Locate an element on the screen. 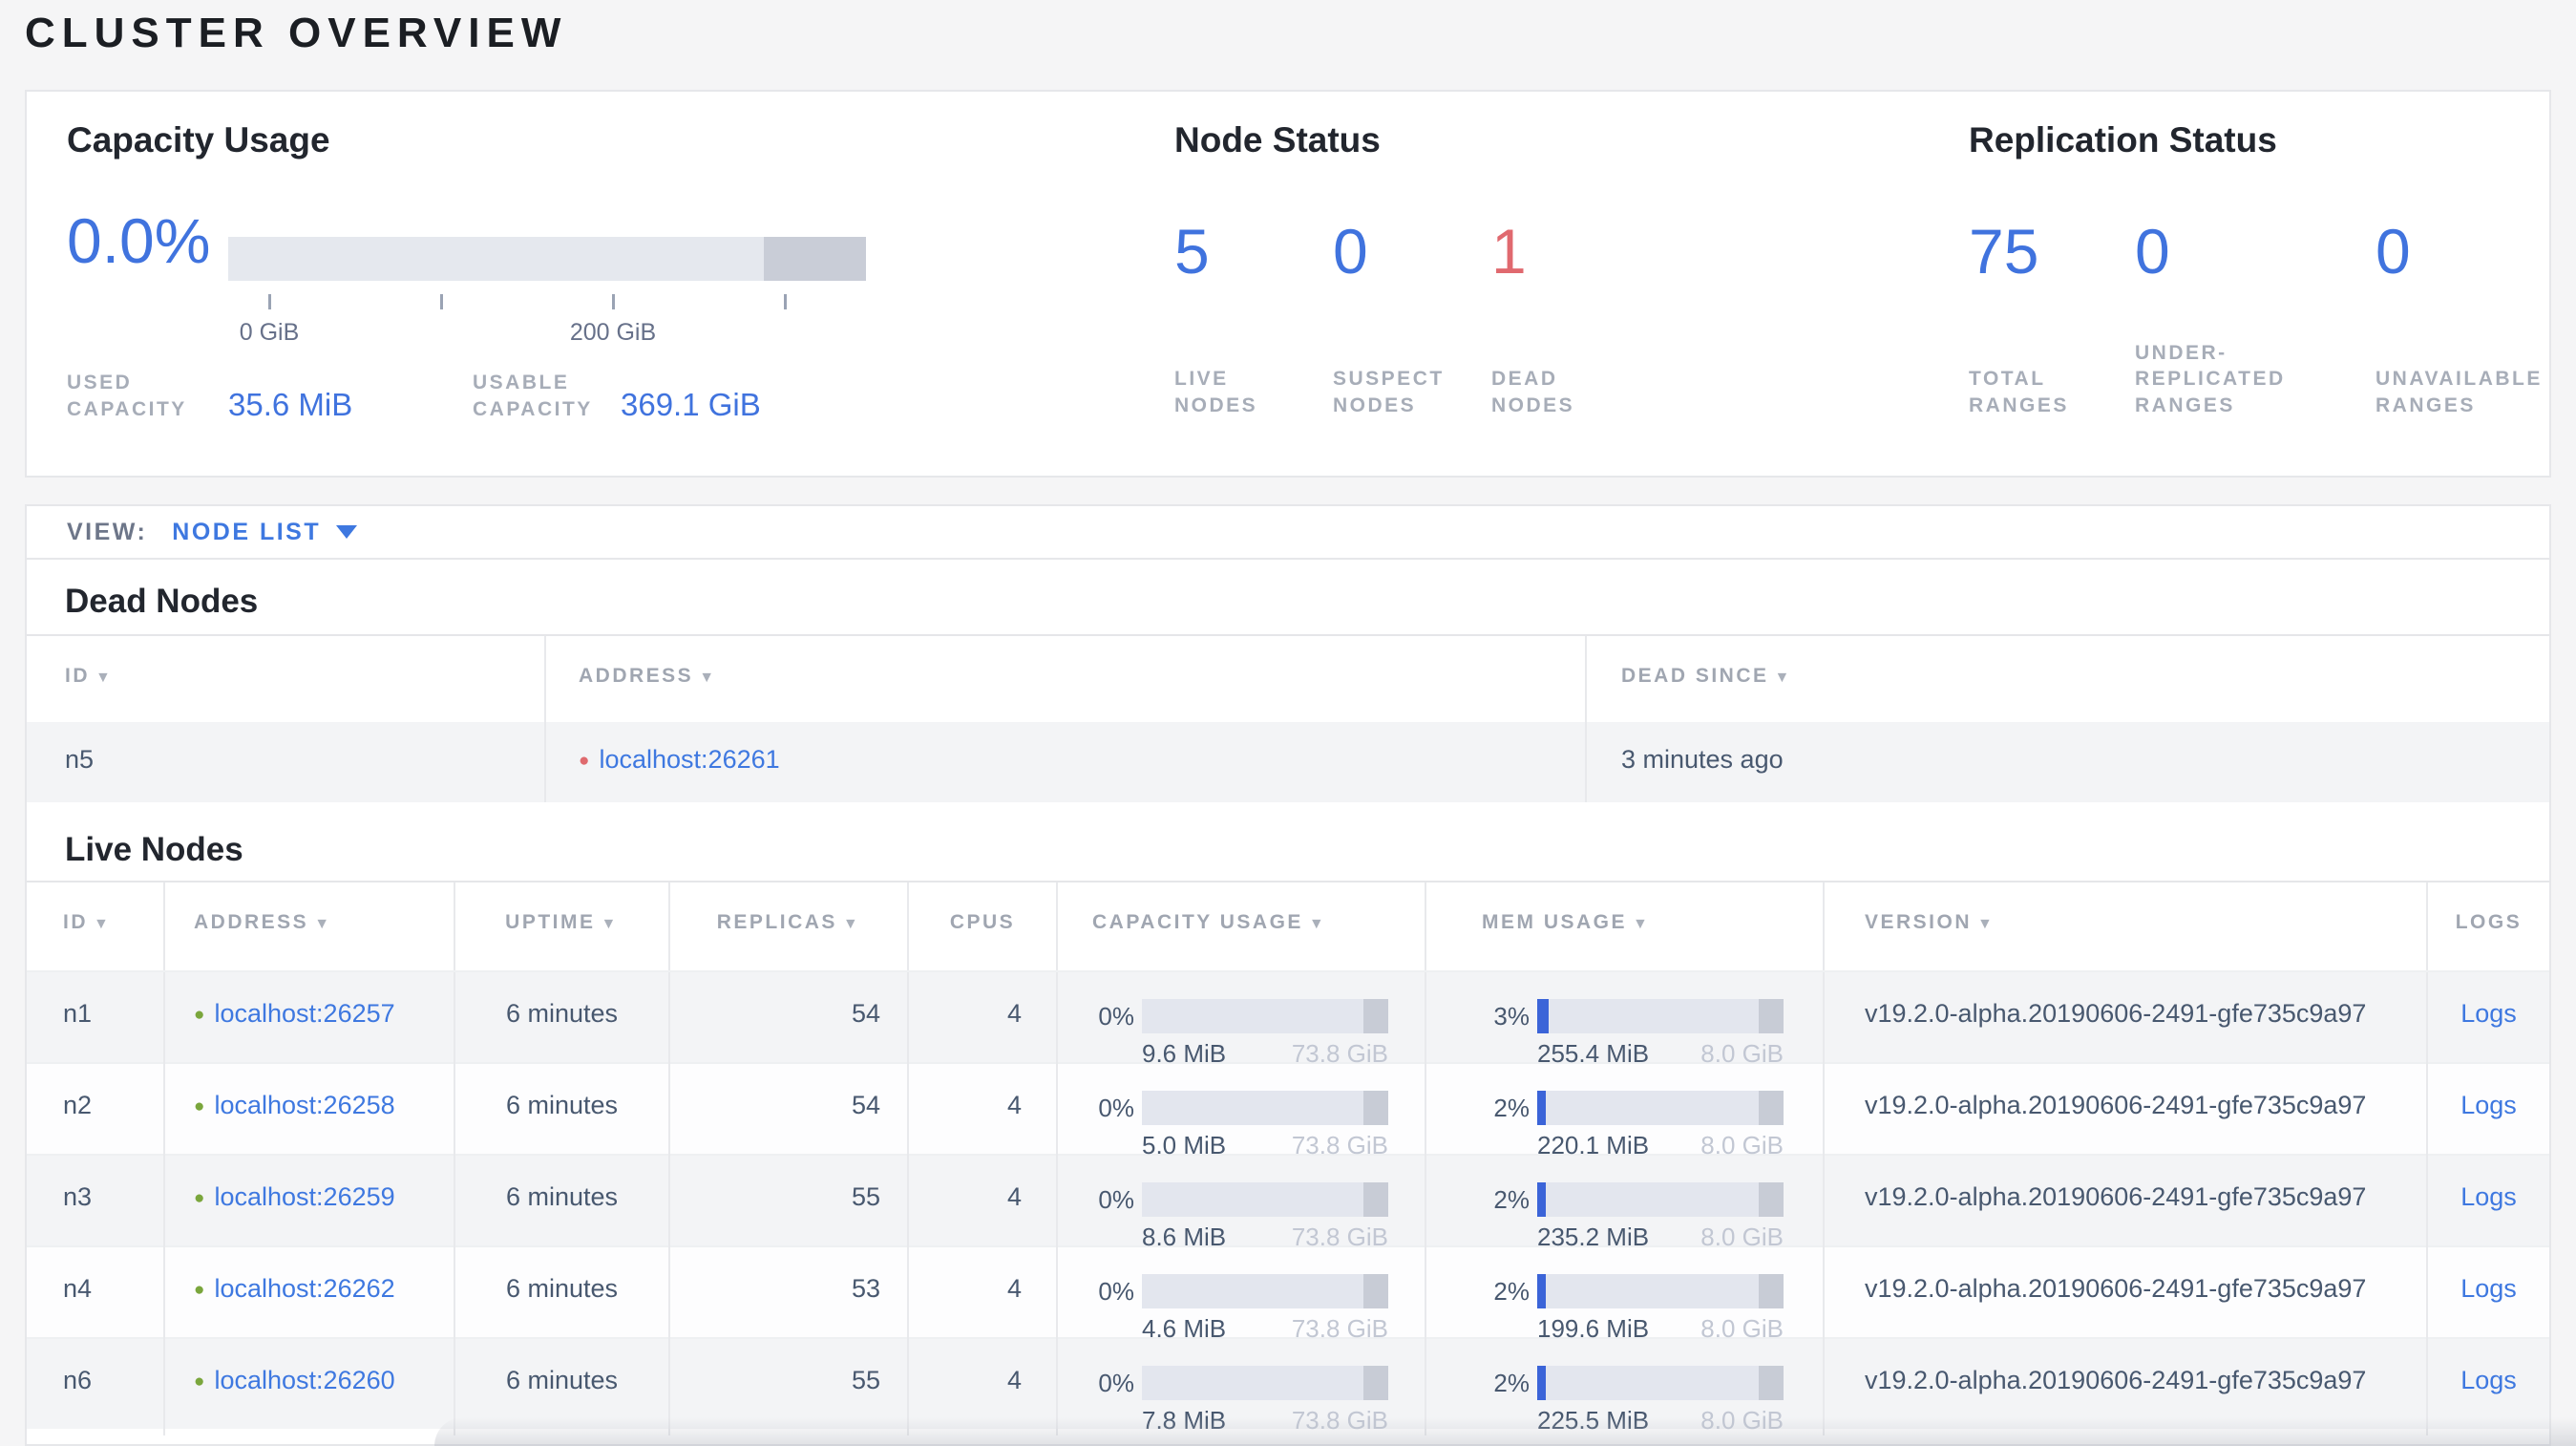  view-selected-value: NODE LIST is located at coordinates (247, 532).